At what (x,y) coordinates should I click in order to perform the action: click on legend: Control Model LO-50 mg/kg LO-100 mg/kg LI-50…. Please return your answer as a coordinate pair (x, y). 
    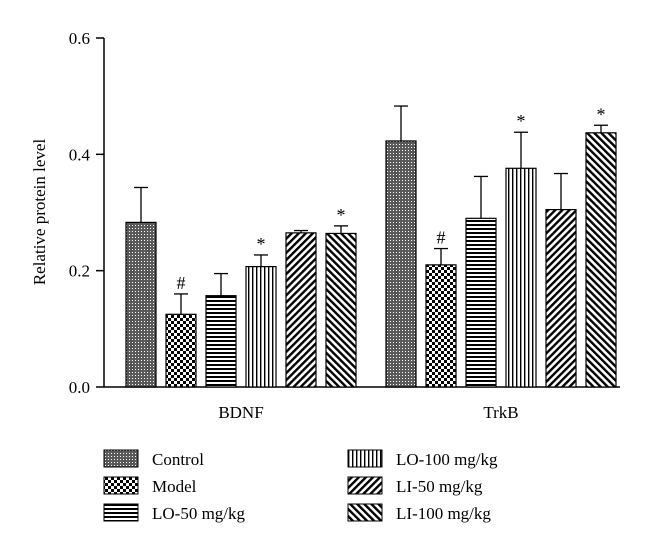
    Looking at the image, I should click on (300, 486).